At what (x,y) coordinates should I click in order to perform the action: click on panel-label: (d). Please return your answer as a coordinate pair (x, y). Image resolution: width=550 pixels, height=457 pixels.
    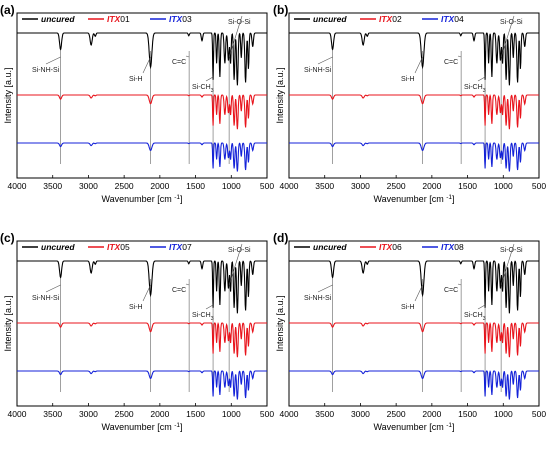
    Looking at the image, I should click on (280, 238).